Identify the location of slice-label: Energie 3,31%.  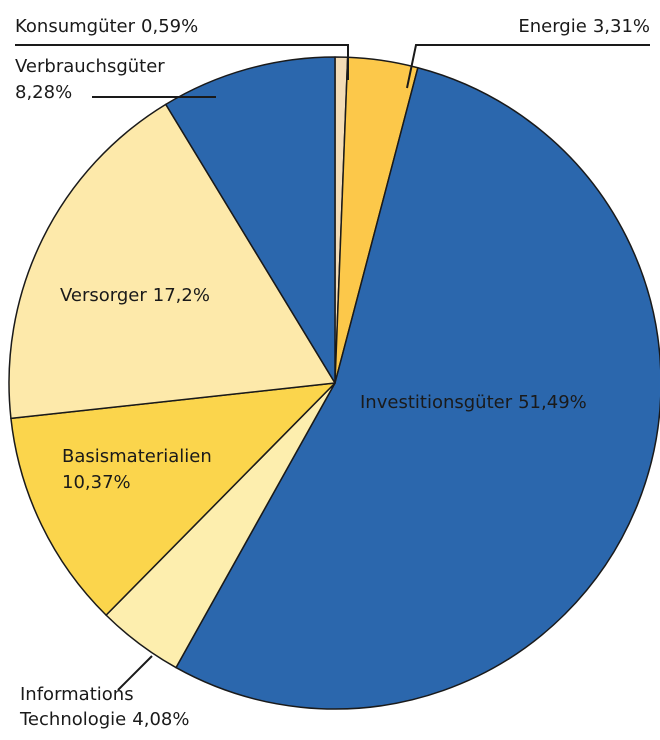
(584, 26).